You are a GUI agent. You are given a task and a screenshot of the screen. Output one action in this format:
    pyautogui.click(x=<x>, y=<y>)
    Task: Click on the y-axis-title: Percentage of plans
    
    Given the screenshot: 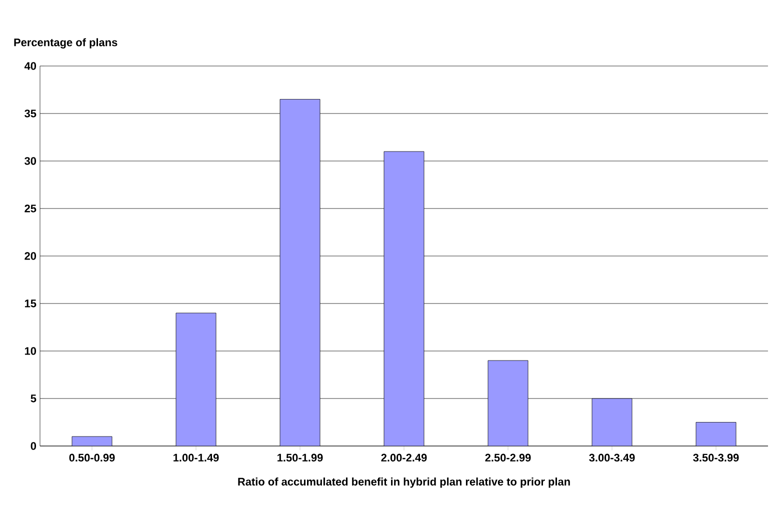 What is the action you would take?
    pyautogui.click(x=66, y=43)
    